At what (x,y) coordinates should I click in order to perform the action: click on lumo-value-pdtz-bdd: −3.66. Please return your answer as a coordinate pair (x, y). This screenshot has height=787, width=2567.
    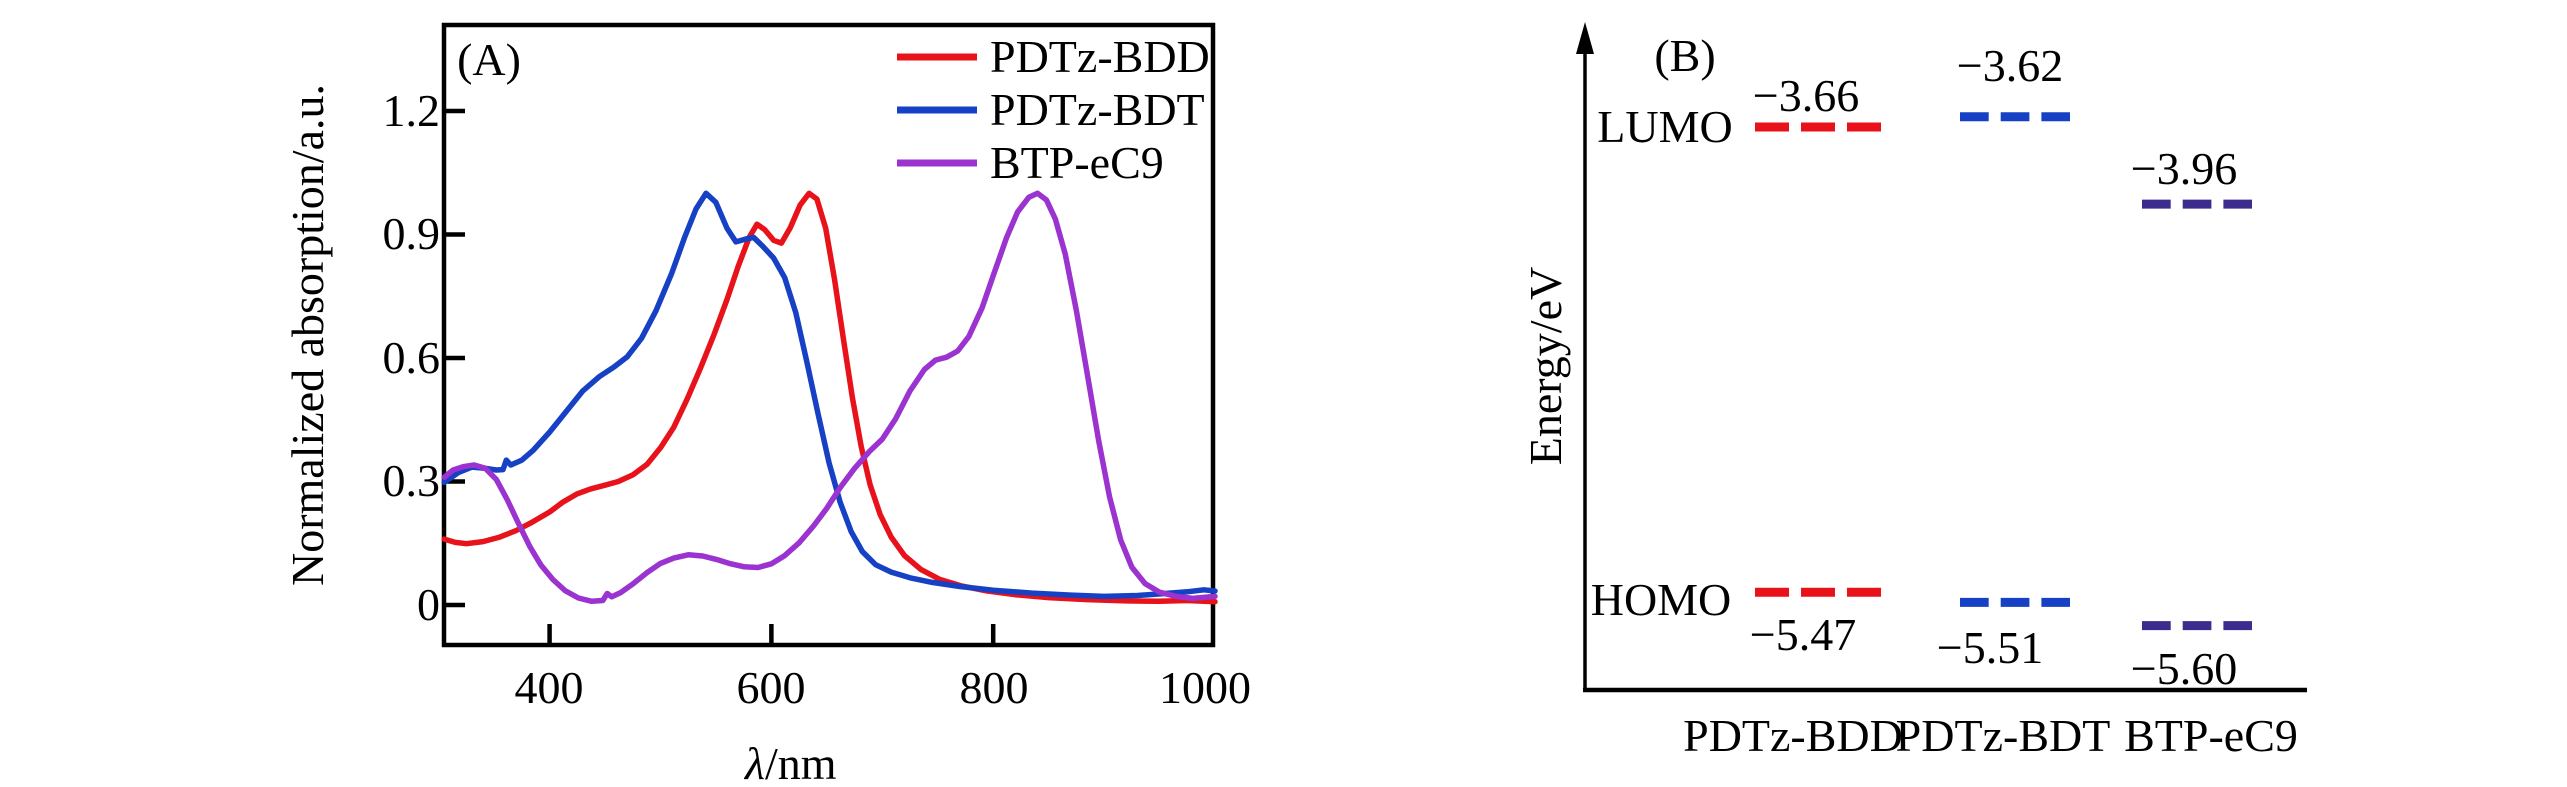
    Looking at the image, I should click on (1806, 95).